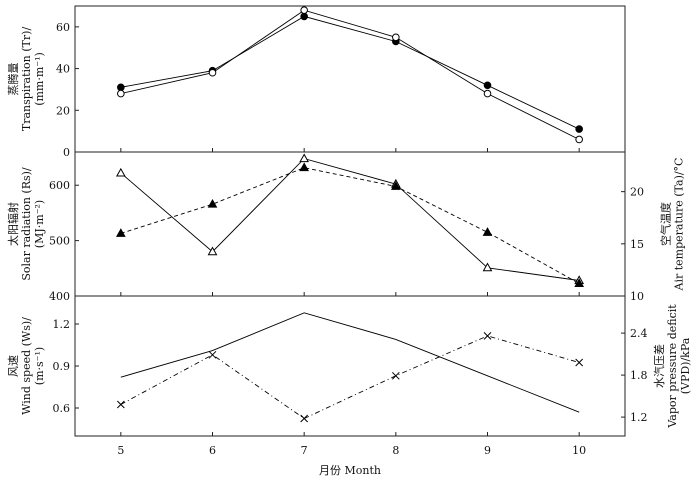 The width and height of the screenshot is (700, 480). Describe the element at coordinates (39, 224) in the screenshot. I see `panel2-left-ylabel-line-3: (MJ·m⁻²)` at that location.